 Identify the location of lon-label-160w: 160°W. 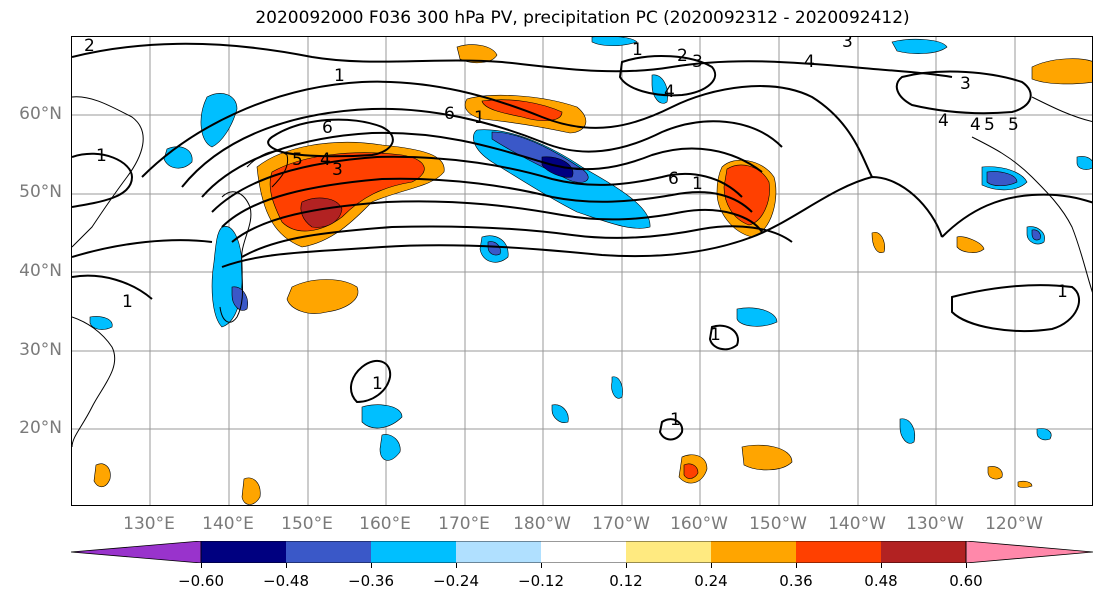
(699, 524).